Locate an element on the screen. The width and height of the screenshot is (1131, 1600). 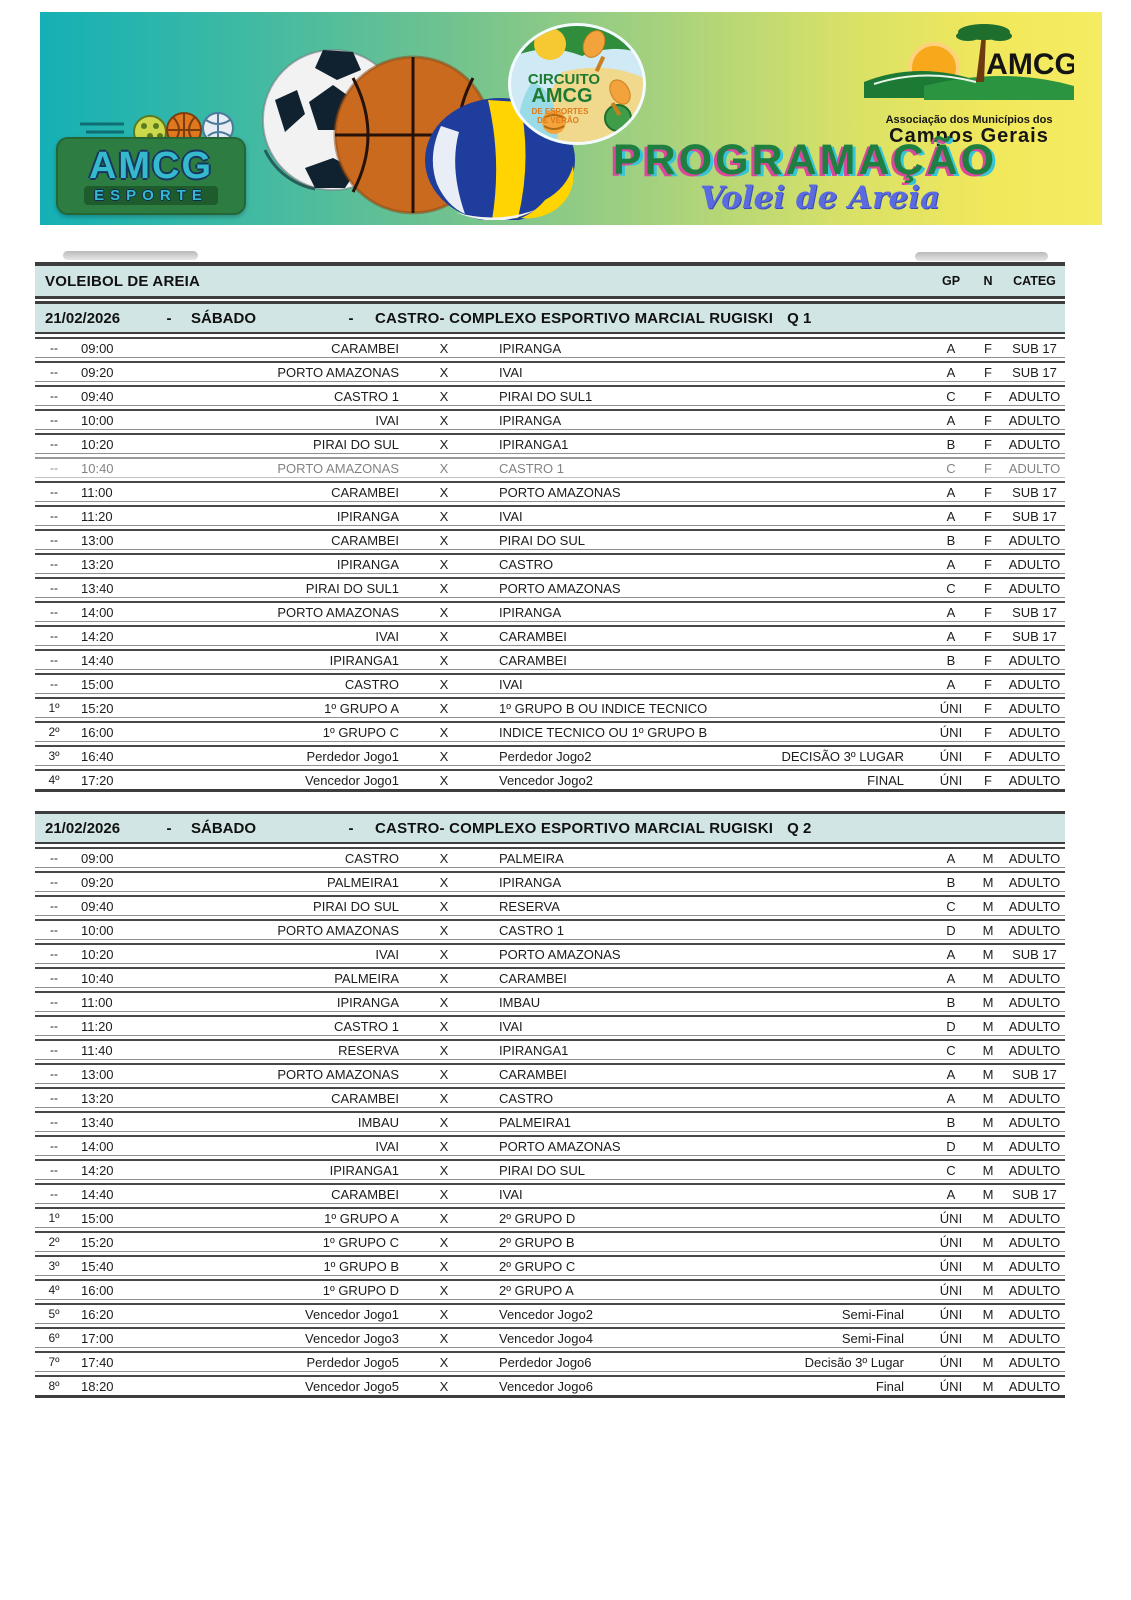
match-time: 13:20 is located at coordinates (97, 1098).